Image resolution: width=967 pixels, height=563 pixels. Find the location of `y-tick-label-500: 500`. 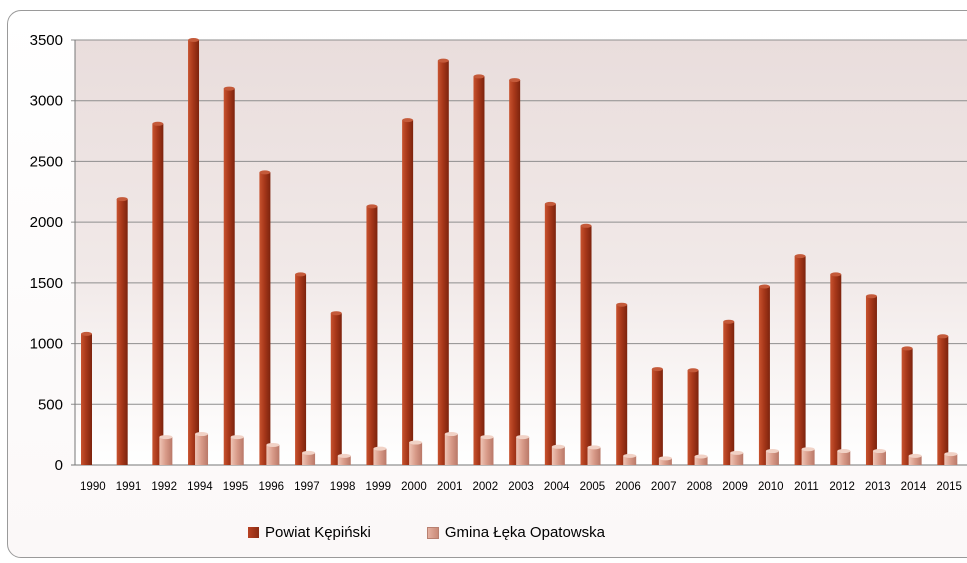

y-tick-label-500: 500 is located at coordinates (50, 404).